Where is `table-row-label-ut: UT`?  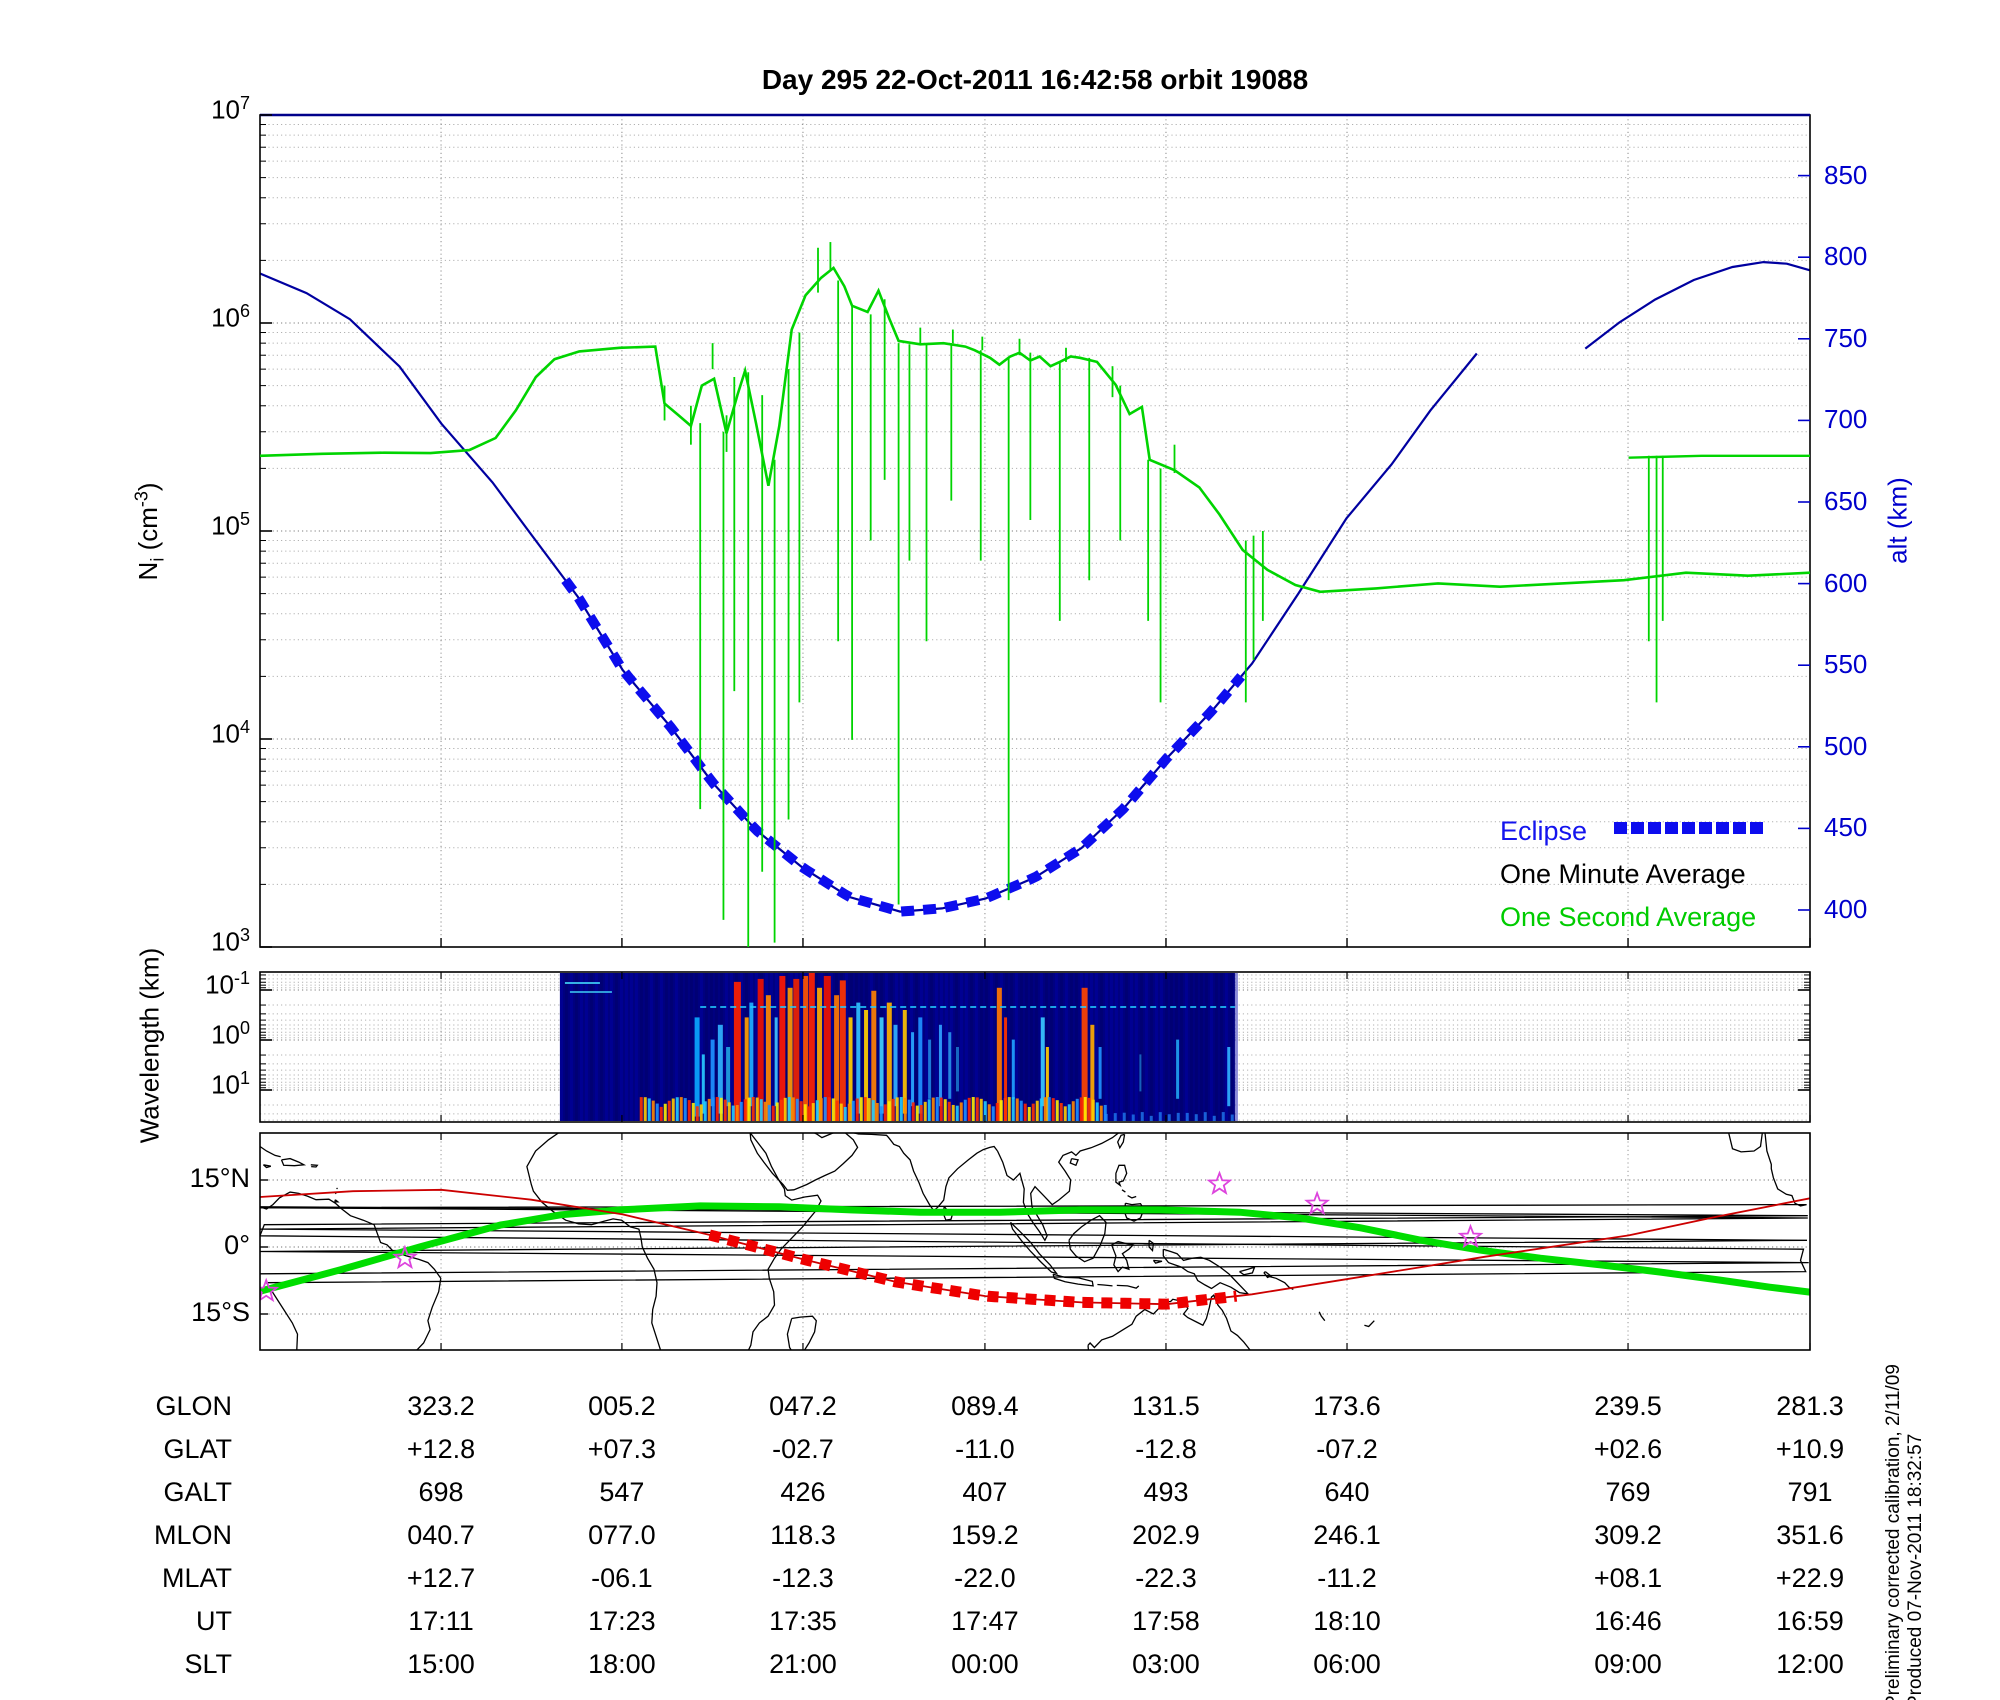 table-row-label-ut: UT is located at coordinates (214, 1621).